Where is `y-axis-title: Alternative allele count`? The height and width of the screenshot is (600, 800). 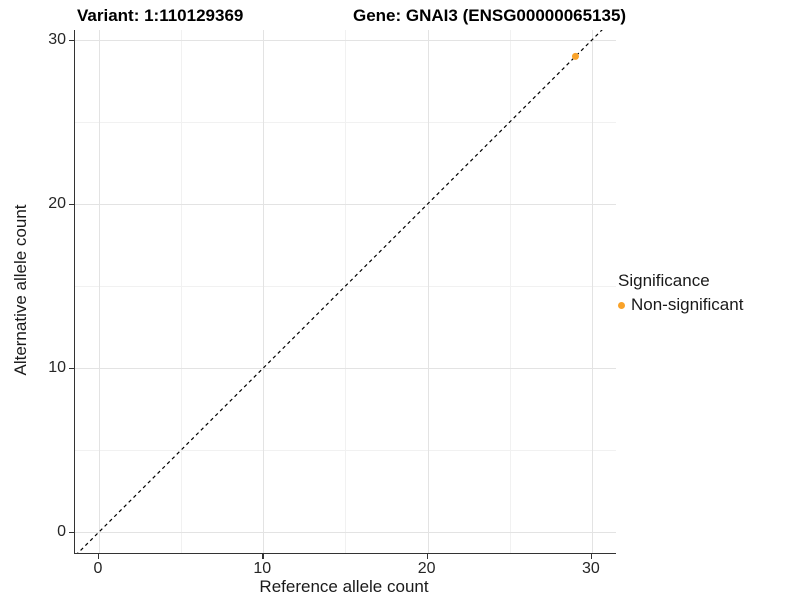
y-axis-title: Alternative allele count is located at coordinates (20, 290).